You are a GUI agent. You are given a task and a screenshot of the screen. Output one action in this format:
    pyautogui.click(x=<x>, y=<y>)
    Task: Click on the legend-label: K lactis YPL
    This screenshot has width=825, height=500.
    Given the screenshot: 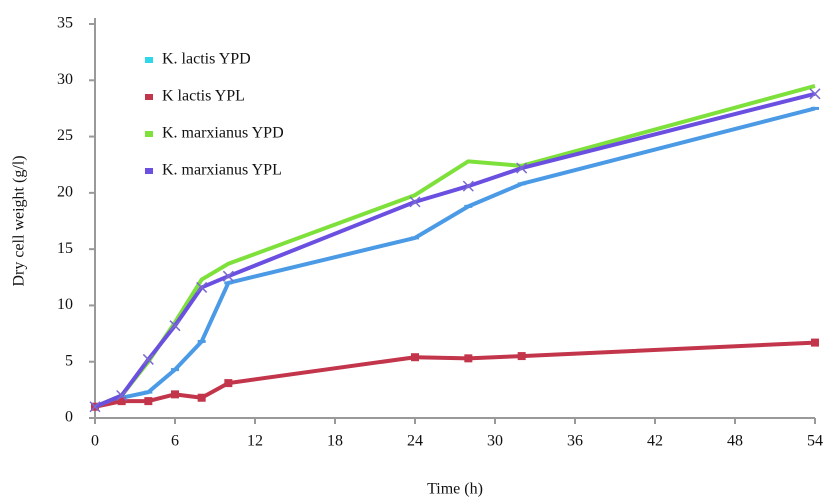 What is the action you would take?
    pyautogui.click(x=203, y=96)
    